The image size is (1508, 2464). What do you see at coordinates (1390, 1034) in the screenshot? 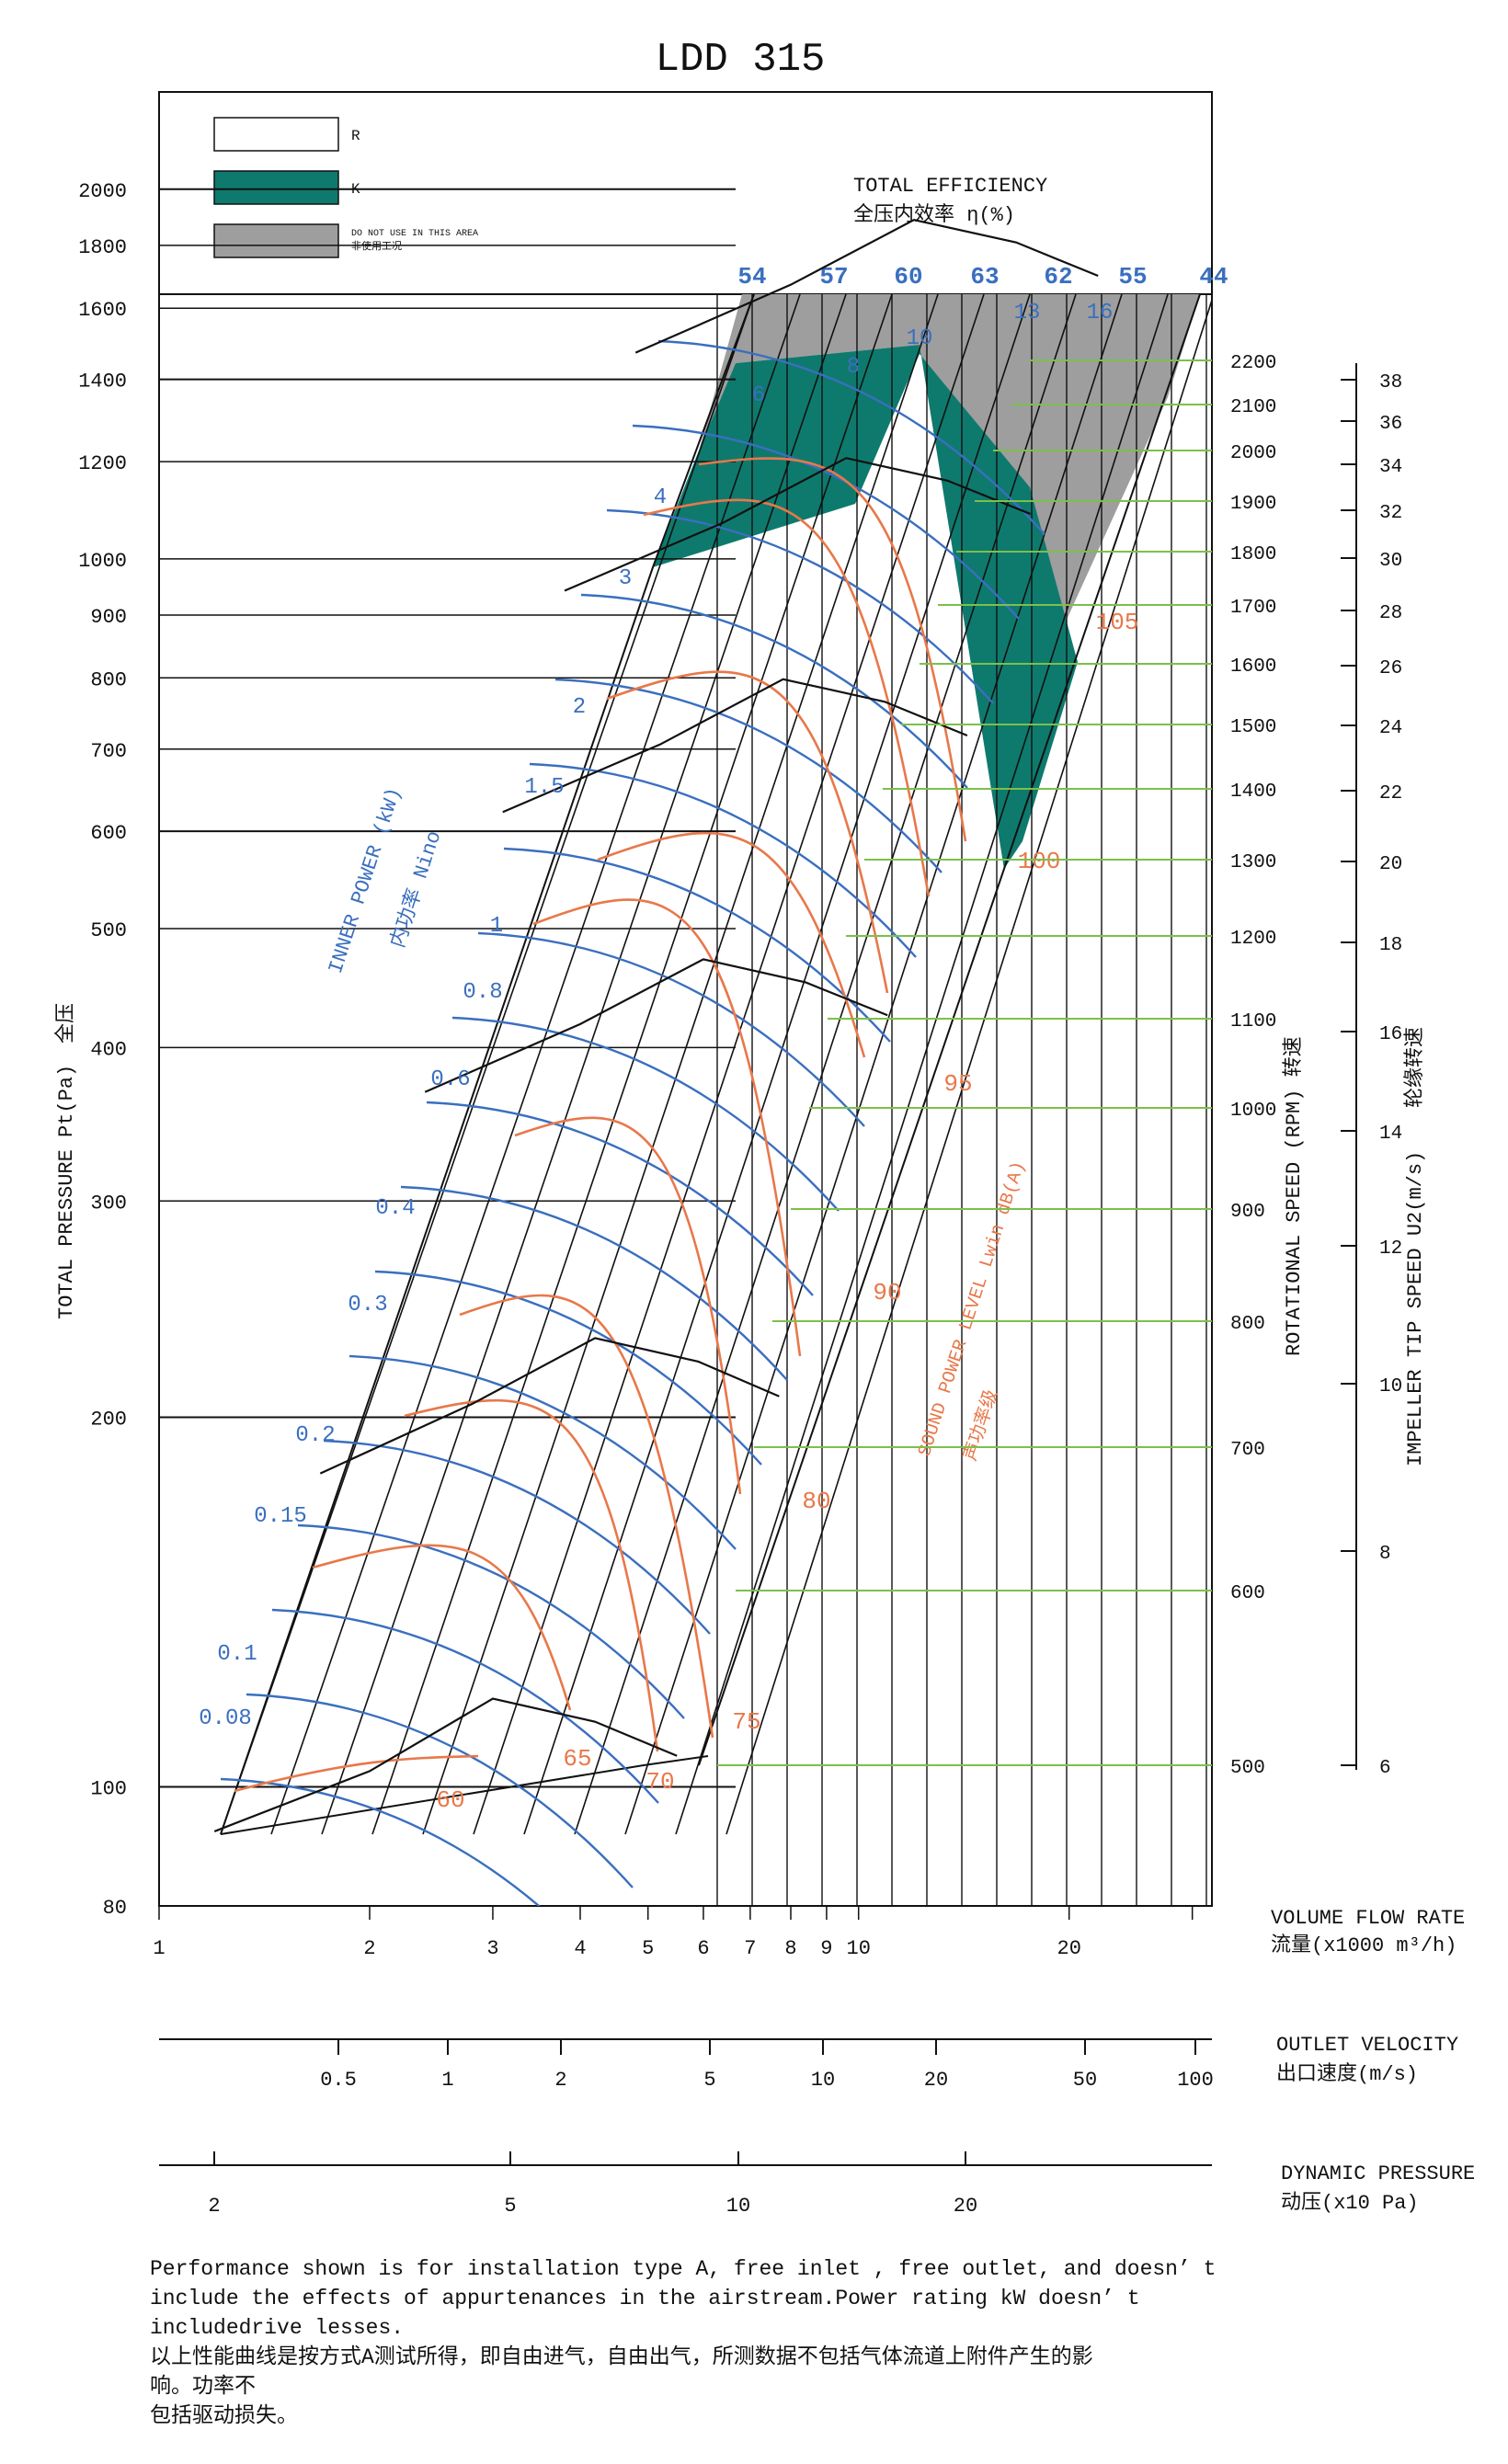
I see `tip-speed-tick-label: 16` at bounding box center [1390, 1034].